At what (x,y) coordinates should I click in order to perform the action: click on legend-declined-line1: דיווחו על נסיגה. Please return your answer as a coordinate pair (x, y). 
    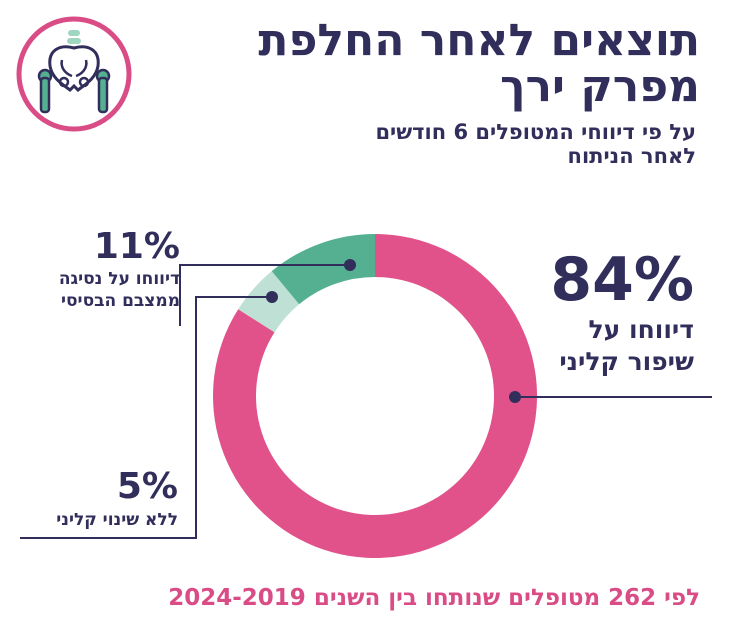
    Looking at the image, I should click on (119, 279).